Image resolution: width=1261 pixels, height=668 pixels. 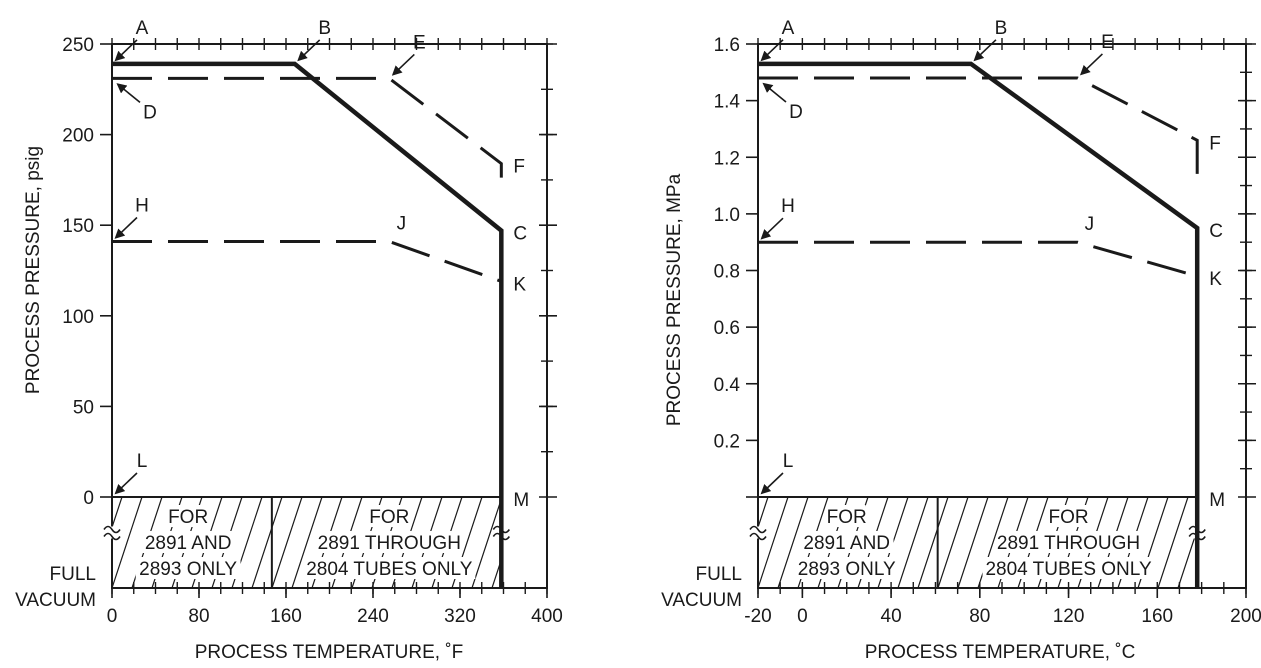 What do you see at coordinates (547, 616) in the screenshot?
I see `x-tick-label: 400` at bounding box center [547, 616].